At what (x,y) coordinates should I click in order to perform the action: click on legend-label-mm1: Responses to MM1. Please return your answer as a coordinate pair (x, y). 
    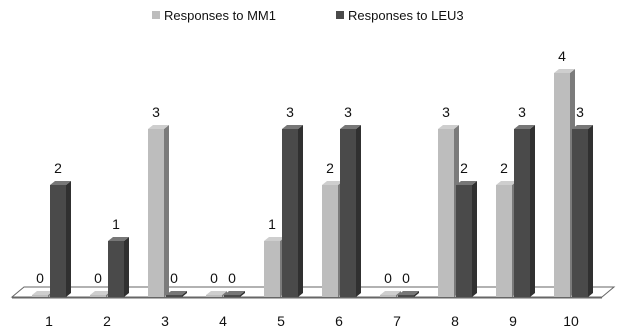
    Looking at the image, I should click on (220, 15).